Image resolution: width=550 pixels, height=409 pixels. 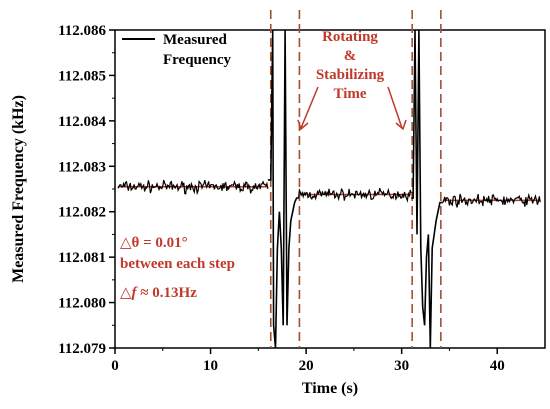 What do you see at coordinates (350, 56) in the screenshot?
I see `annotation-rotating-line2: &` at bounding box center [350, 56].